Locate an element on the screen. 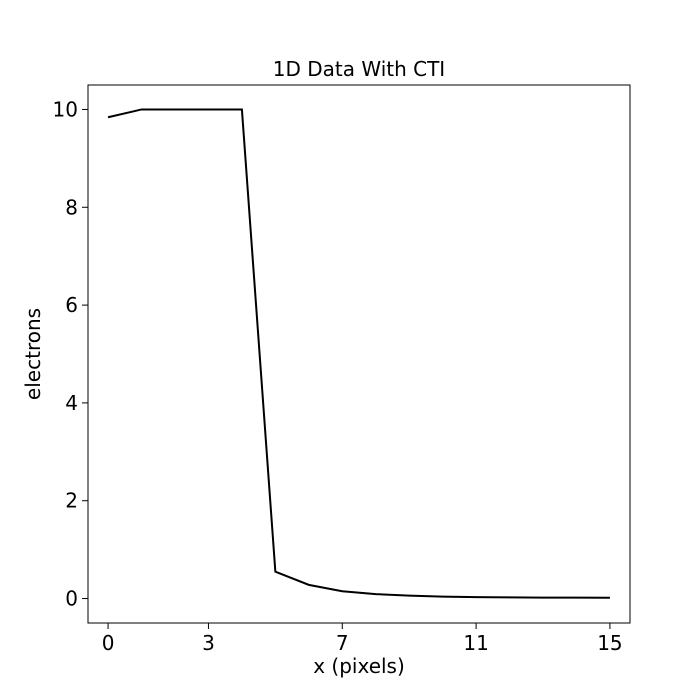  x-tick-label: 11 is located at coordinates (475, 643).